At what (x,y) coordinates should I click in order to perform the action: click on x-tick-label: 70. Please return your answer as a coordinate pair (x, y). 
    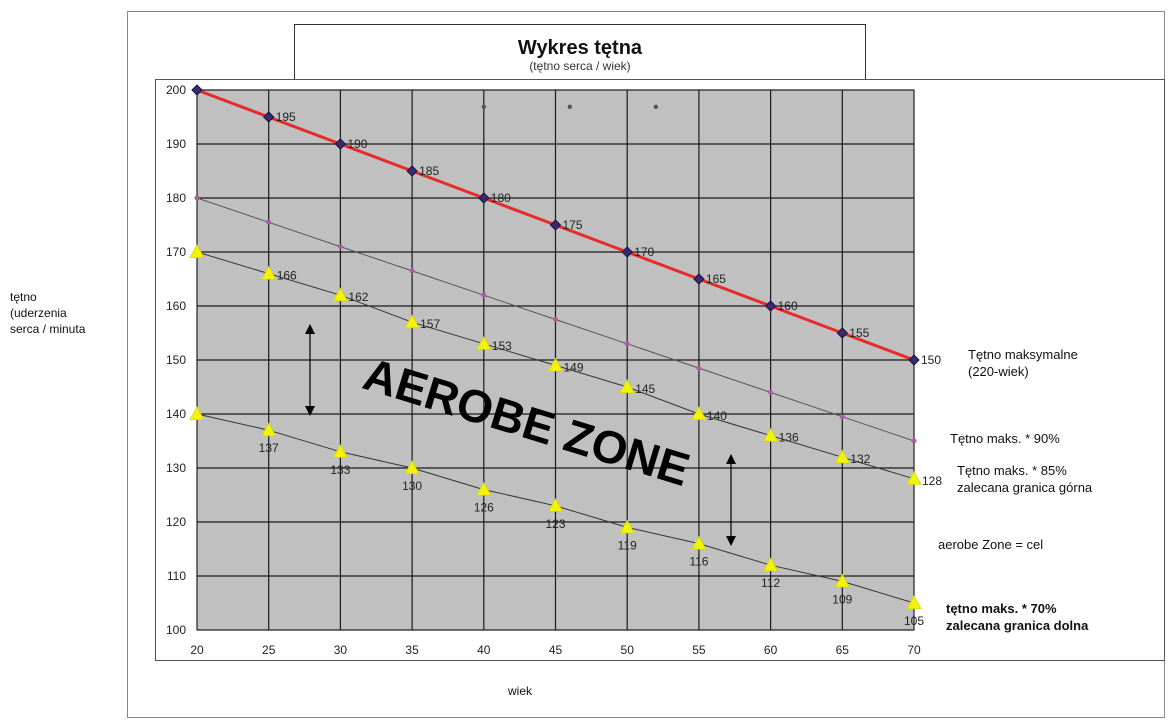
    Looking at the image, I should click on (914, 650).